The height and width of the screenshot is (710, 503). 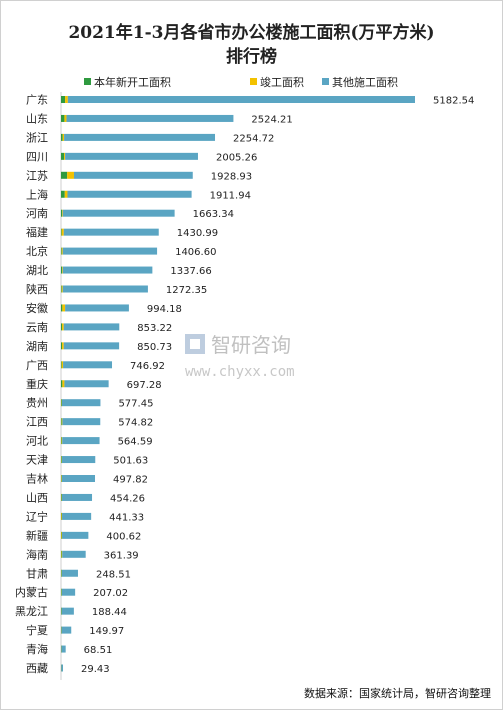 What do you see at coordinates (109, 612) in the screenshot?
I see `value-label: 188.44` at bounding box center [109, 612].